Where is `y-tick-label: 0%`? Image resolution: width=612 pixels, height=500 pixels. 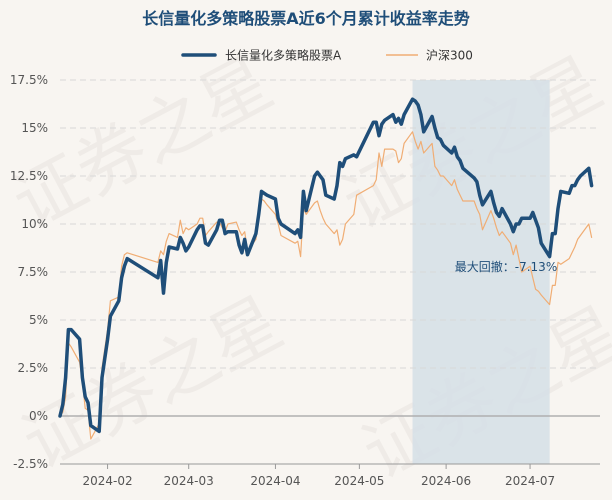 y-tick-label: 0% is located at coordinates (38, 416).